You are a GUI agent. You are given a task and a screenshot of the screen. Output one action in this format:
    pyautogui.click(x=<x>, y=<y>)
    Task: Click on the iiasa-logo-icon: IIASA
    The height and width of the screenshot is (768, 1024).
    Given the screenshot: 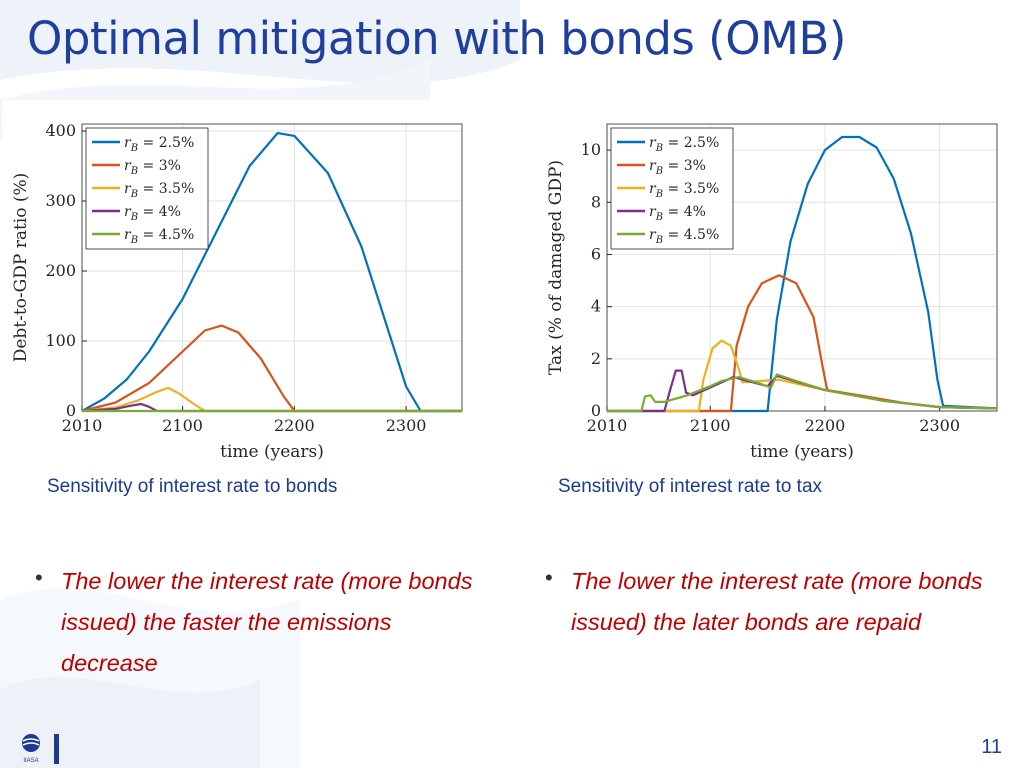 What is the action you would take?
    pyautogui.click(x=40, y=749)
    